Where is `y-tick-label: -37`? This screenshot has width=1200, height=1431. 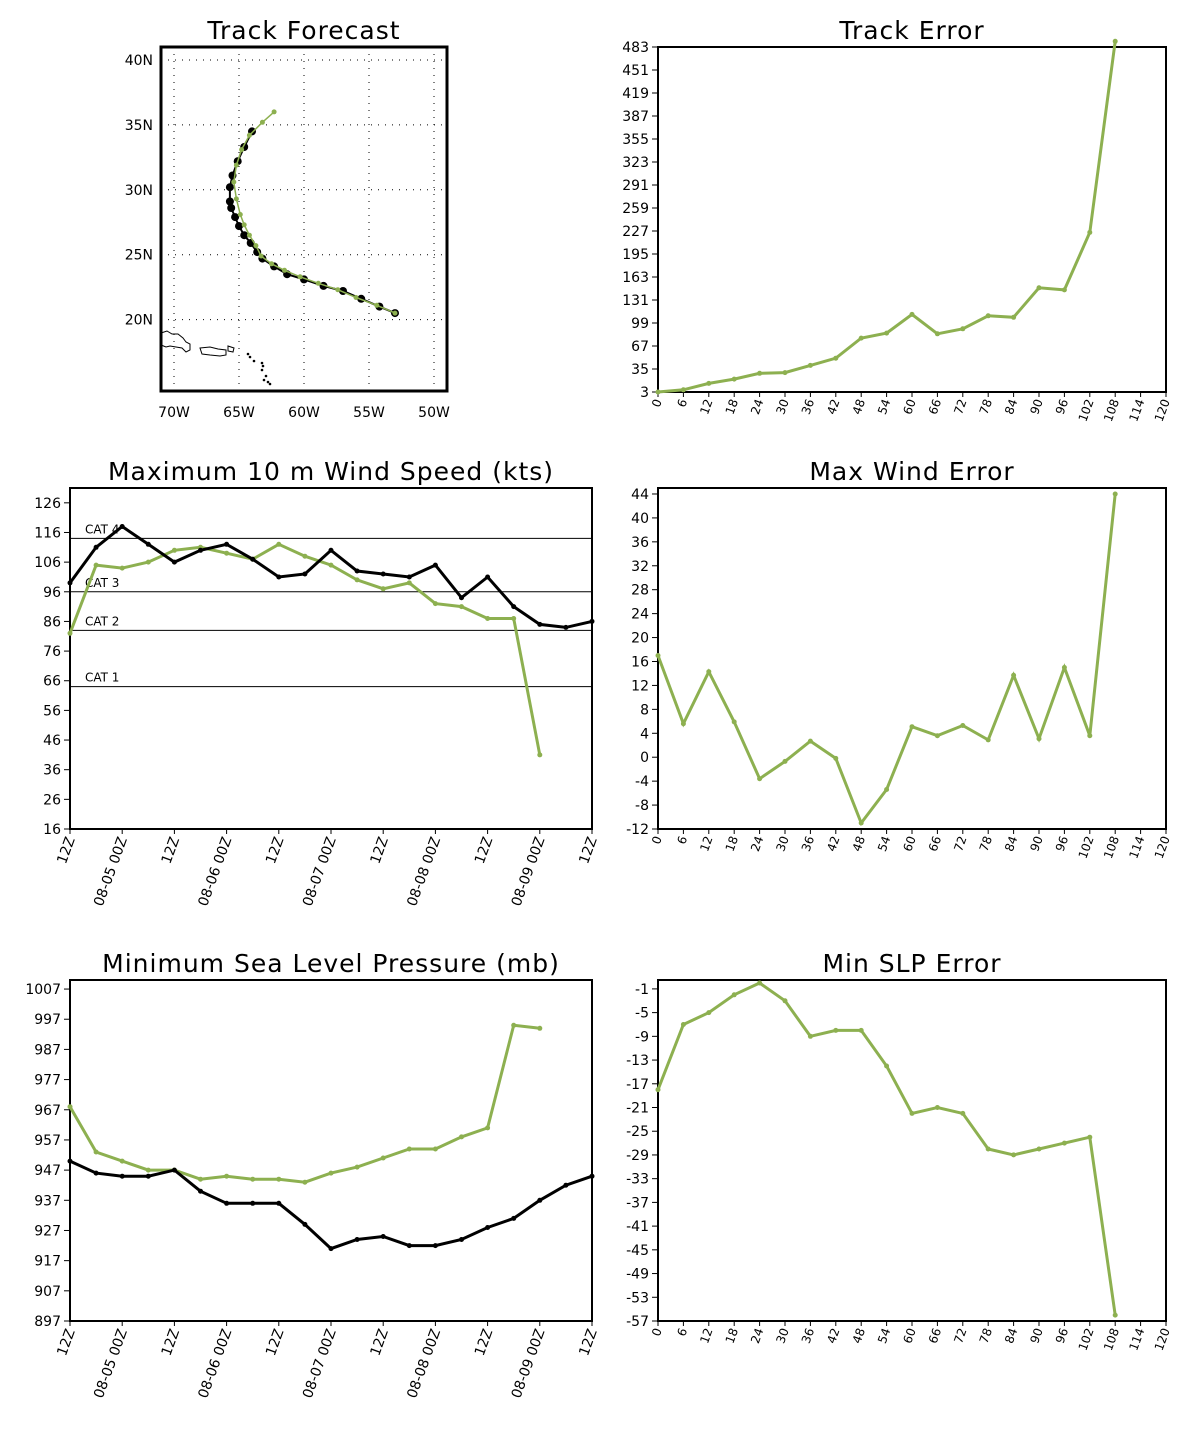 y-tick-label: -37 is located at coordinates (637, 1203).